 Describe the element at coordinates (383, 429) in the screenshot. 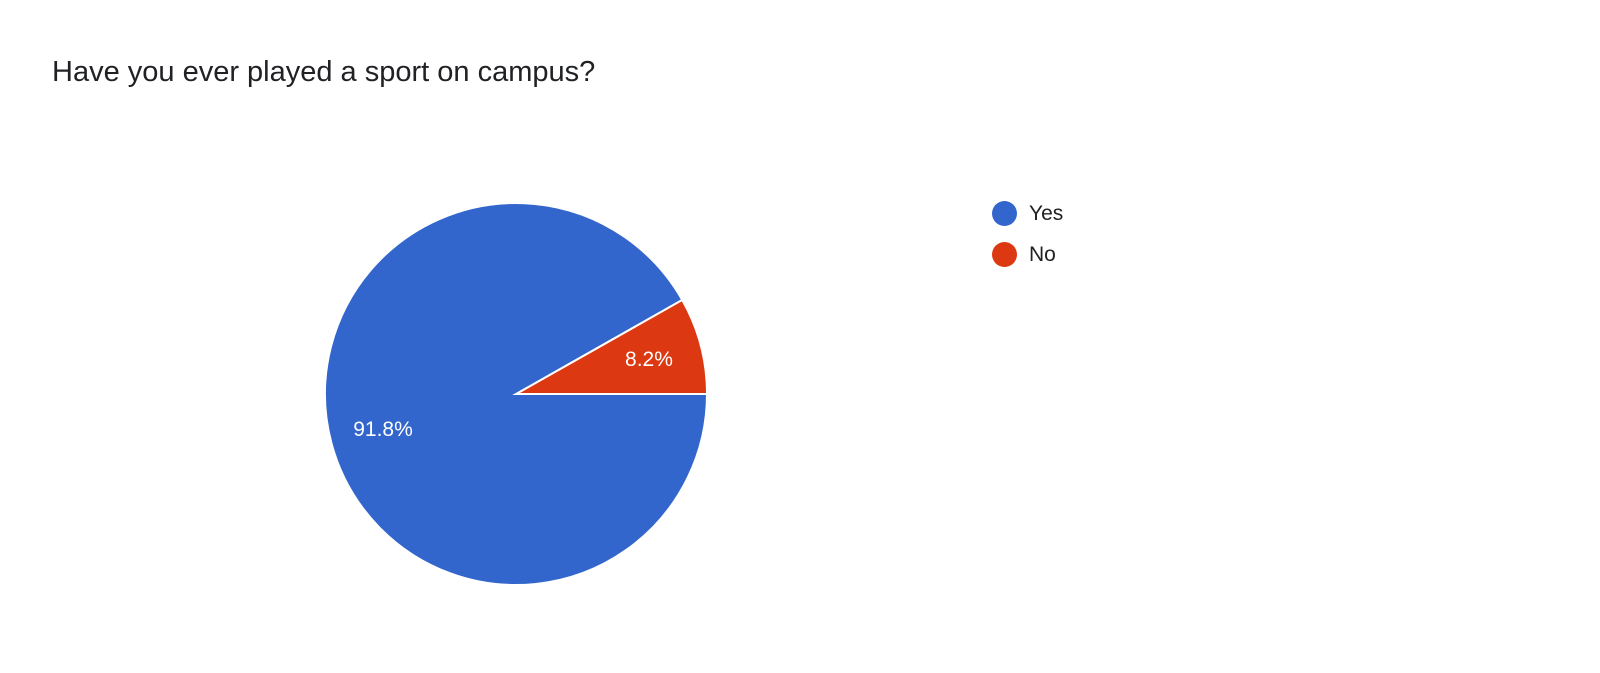

I see `data-label-yes: 91.8%` at that location.